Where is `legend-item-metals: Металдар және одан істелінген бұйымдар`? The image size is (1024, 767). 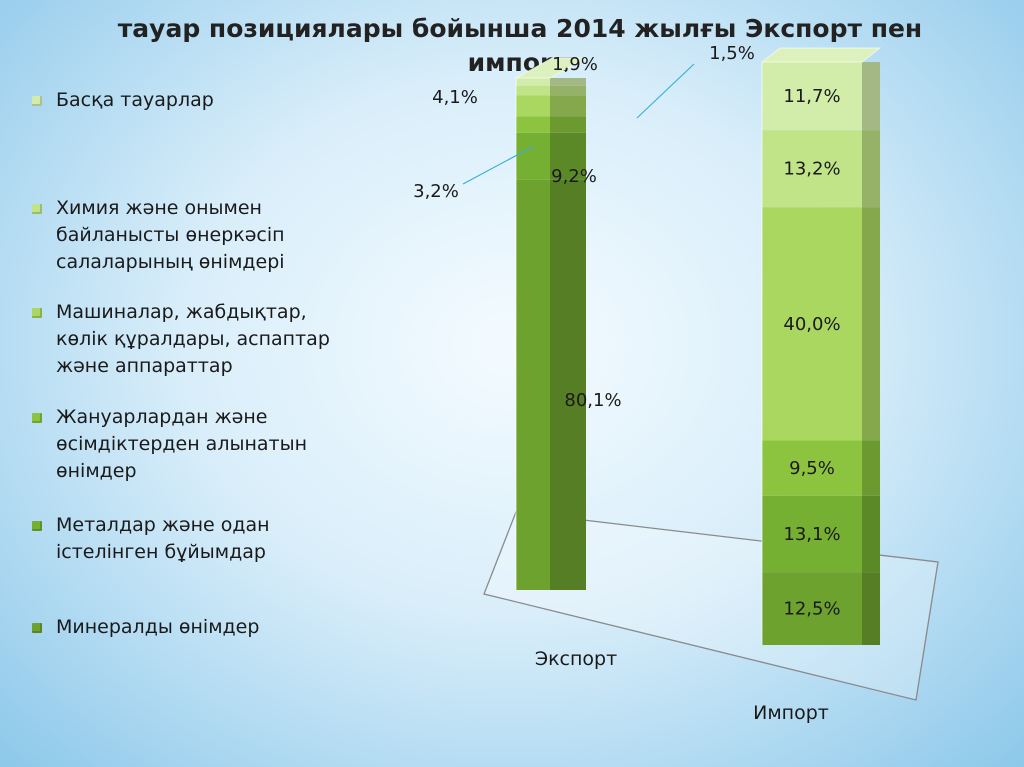 legend-item-metals: Металдар және одан істелінген бұйымдар is located at coordinates (195, 539).